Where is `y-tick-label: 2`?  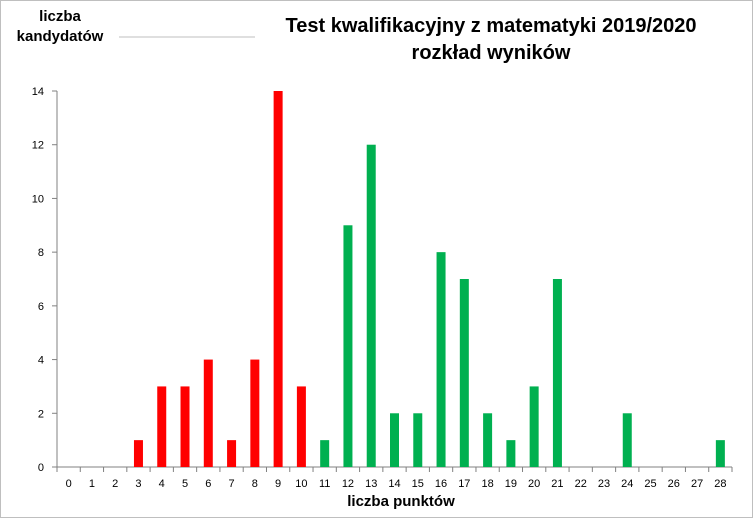
y-tick-label: 2 is located at coordinates (41, 414).